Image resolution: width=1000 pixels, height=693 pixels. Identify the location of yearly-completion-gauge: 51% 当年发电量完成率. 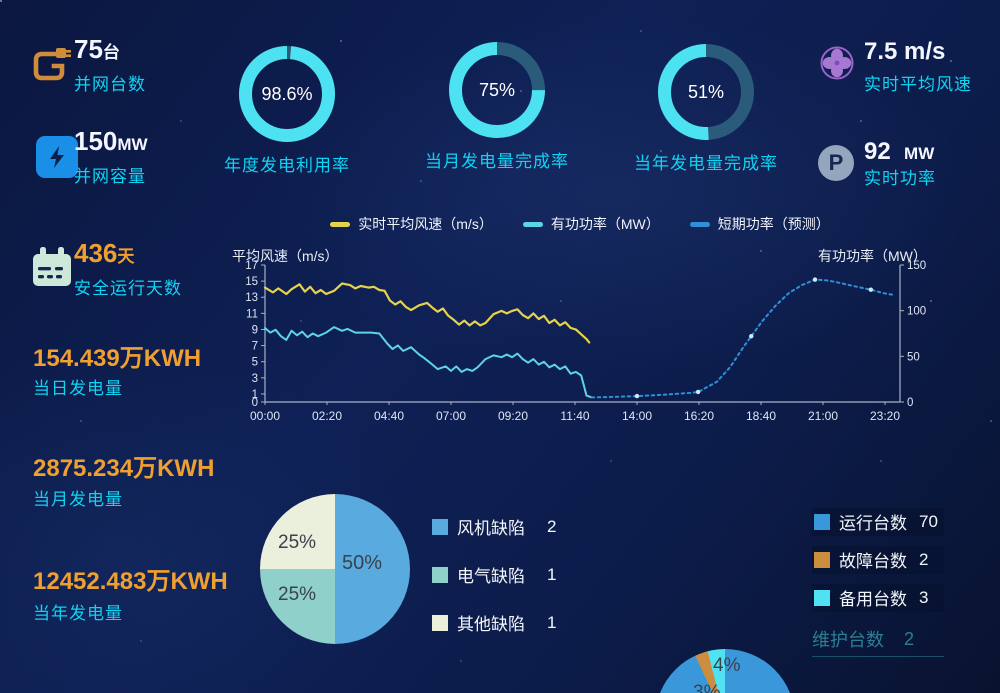
(706, 109).